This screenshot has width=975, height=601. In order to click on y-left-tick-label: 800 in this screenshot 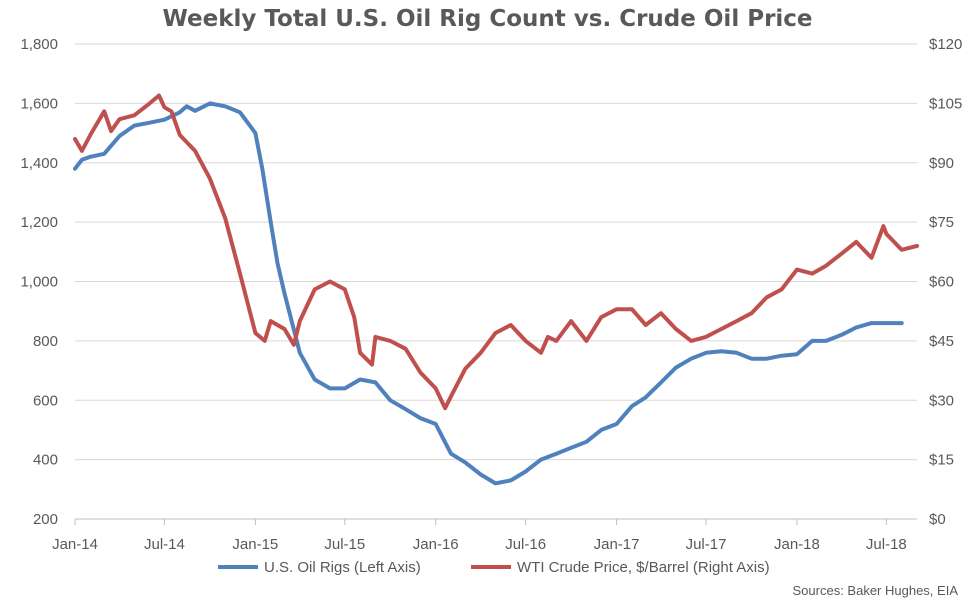, I will do `click(45, 341)`.